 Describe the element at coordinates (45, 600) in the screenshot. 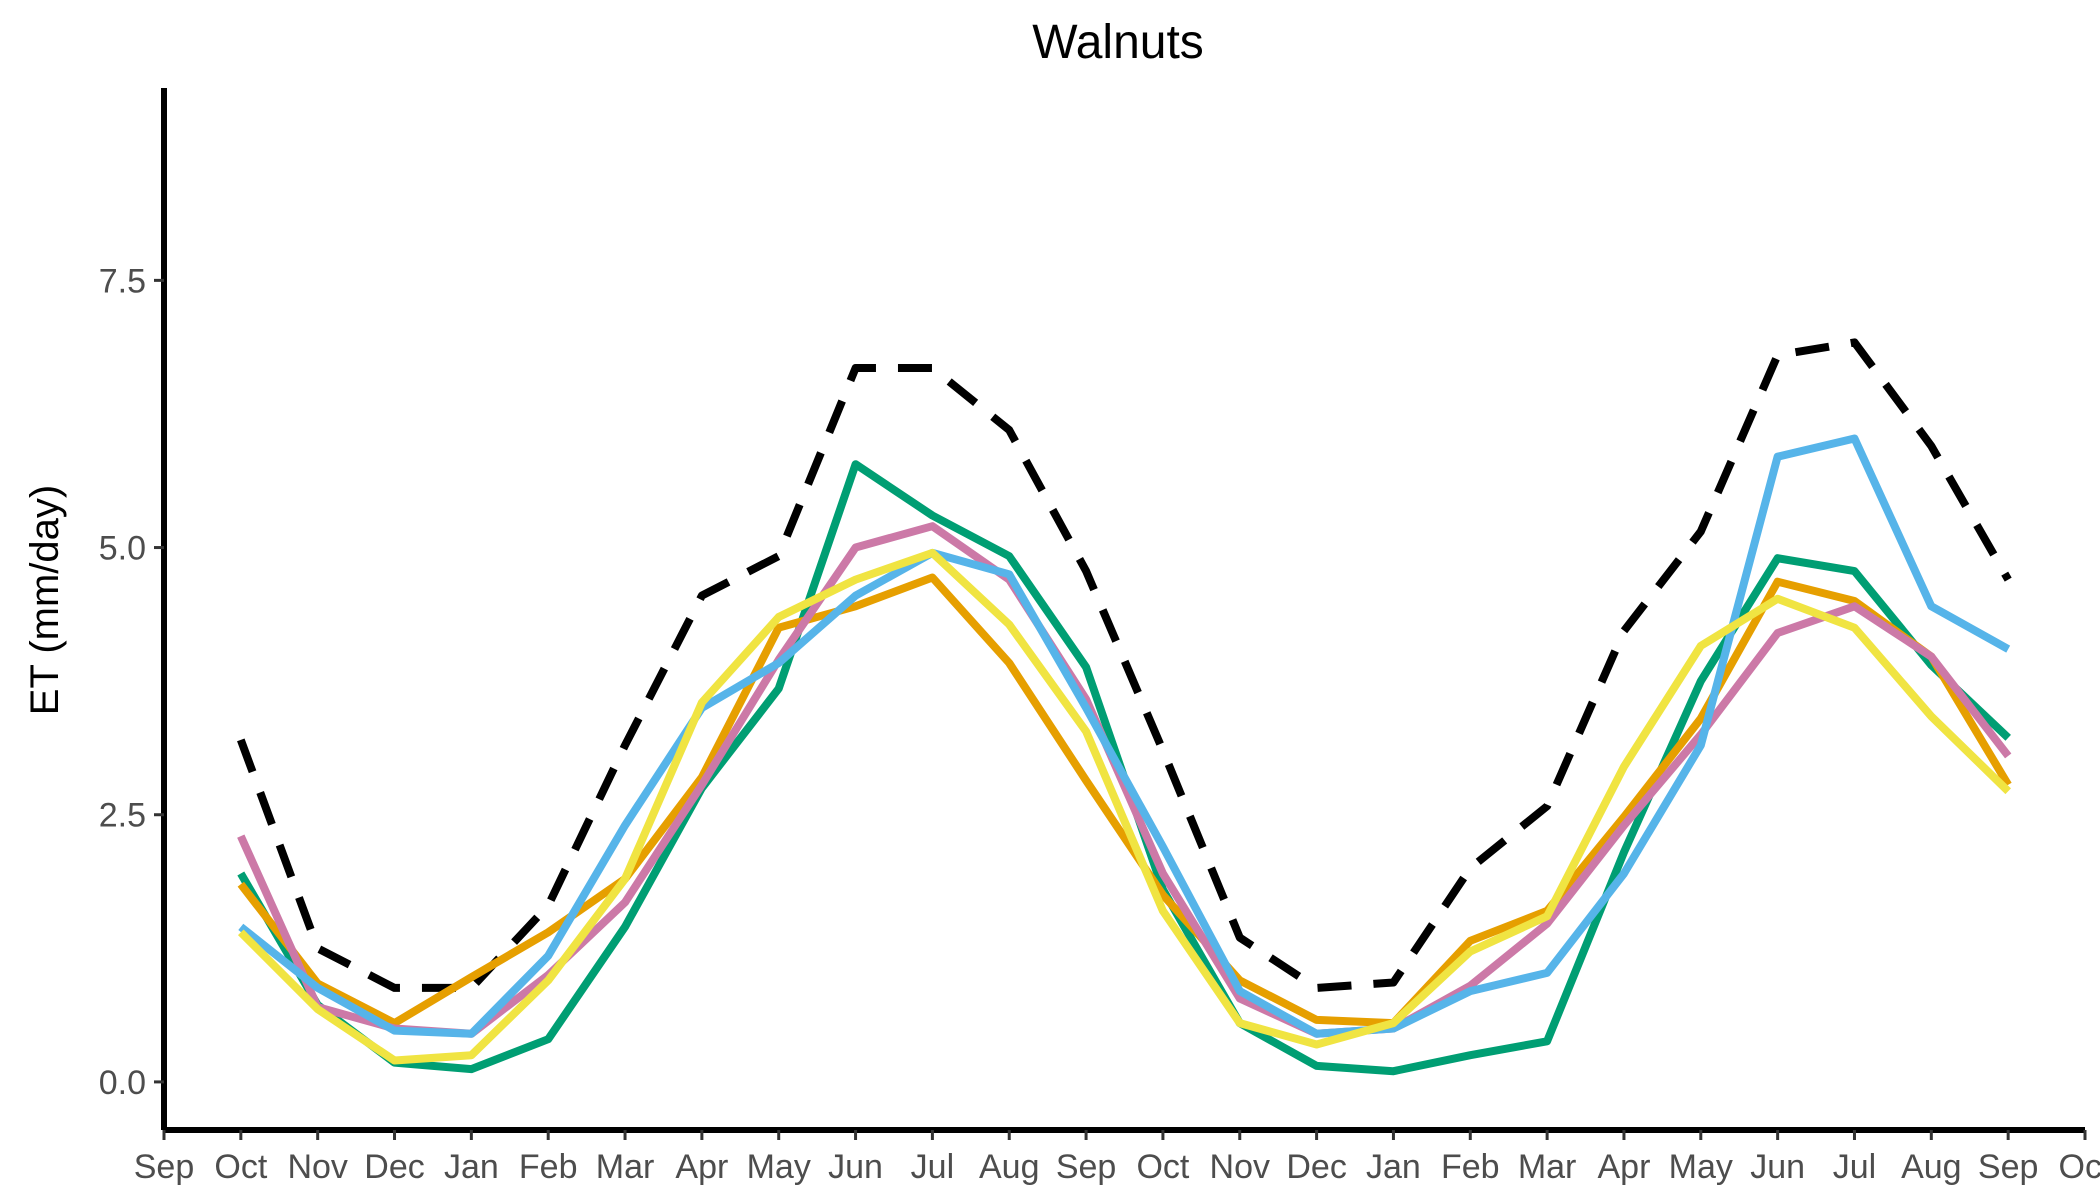

I see `y-axis-title: ET (mm/day)` at that location.